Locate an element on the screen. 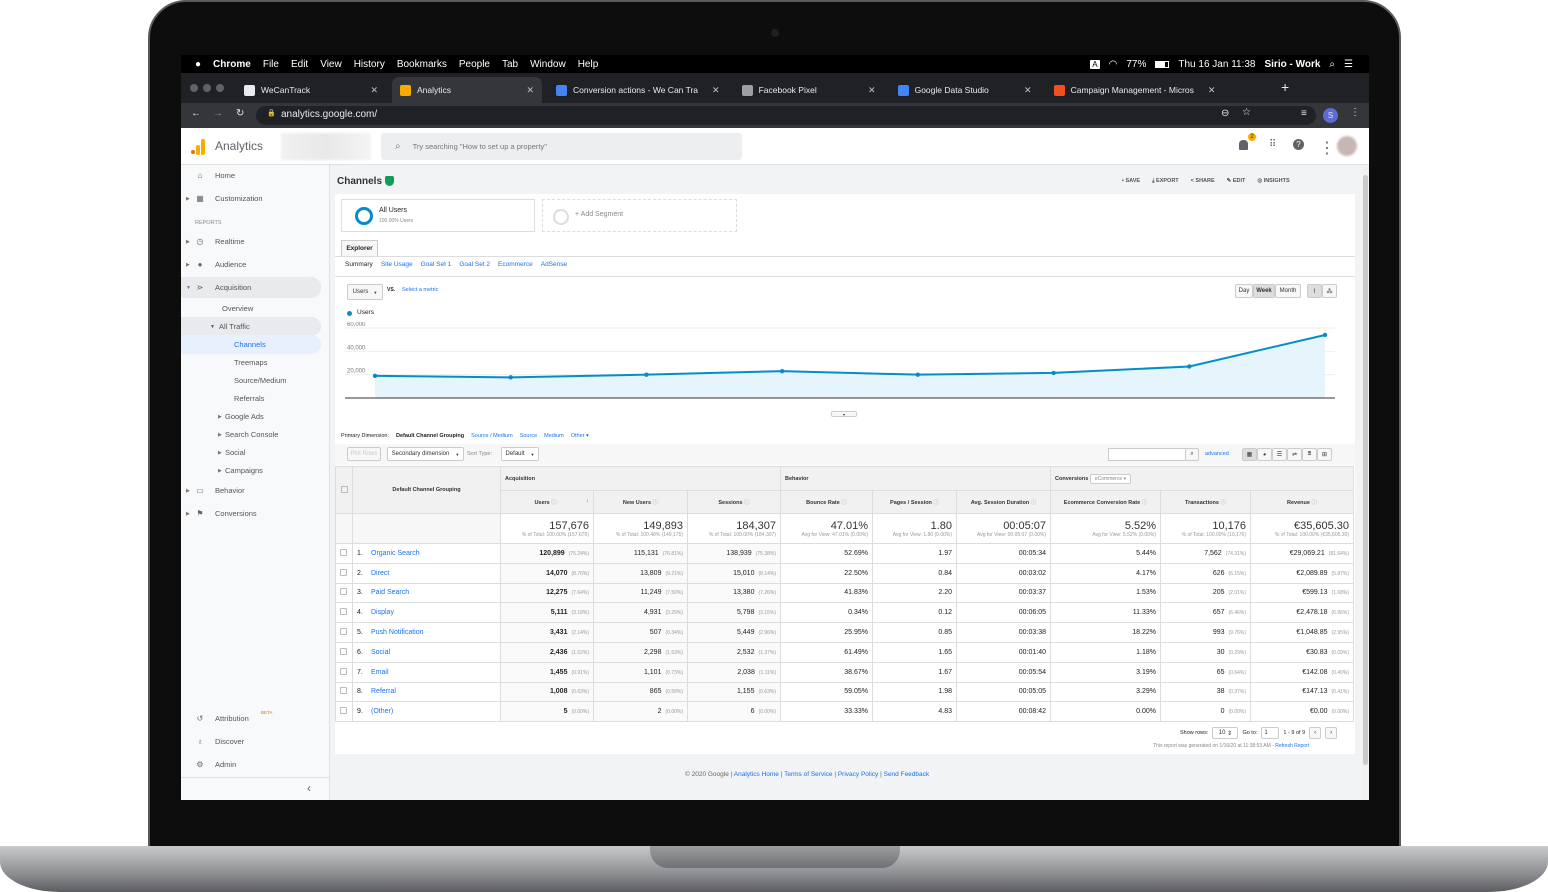 This screenshot has width=1548, height=892. zoom-icon: ⊖ is located at coordinates (1225, 113).